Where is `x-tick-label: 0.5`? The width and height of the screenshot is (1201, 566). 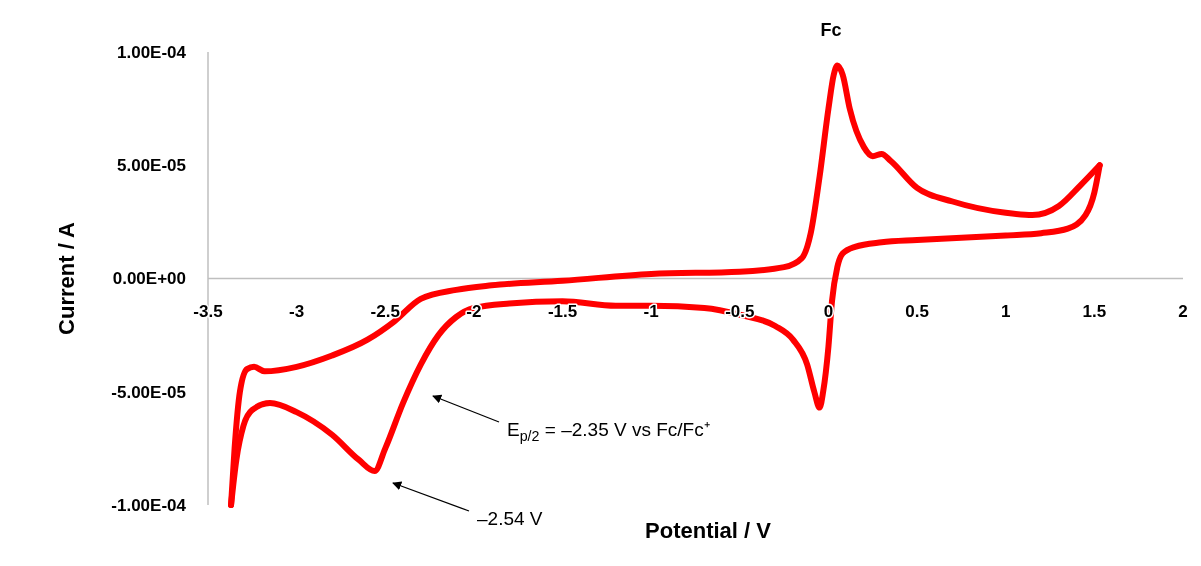 x-tick-label: 0.5 is located at coordinates (917, 311).